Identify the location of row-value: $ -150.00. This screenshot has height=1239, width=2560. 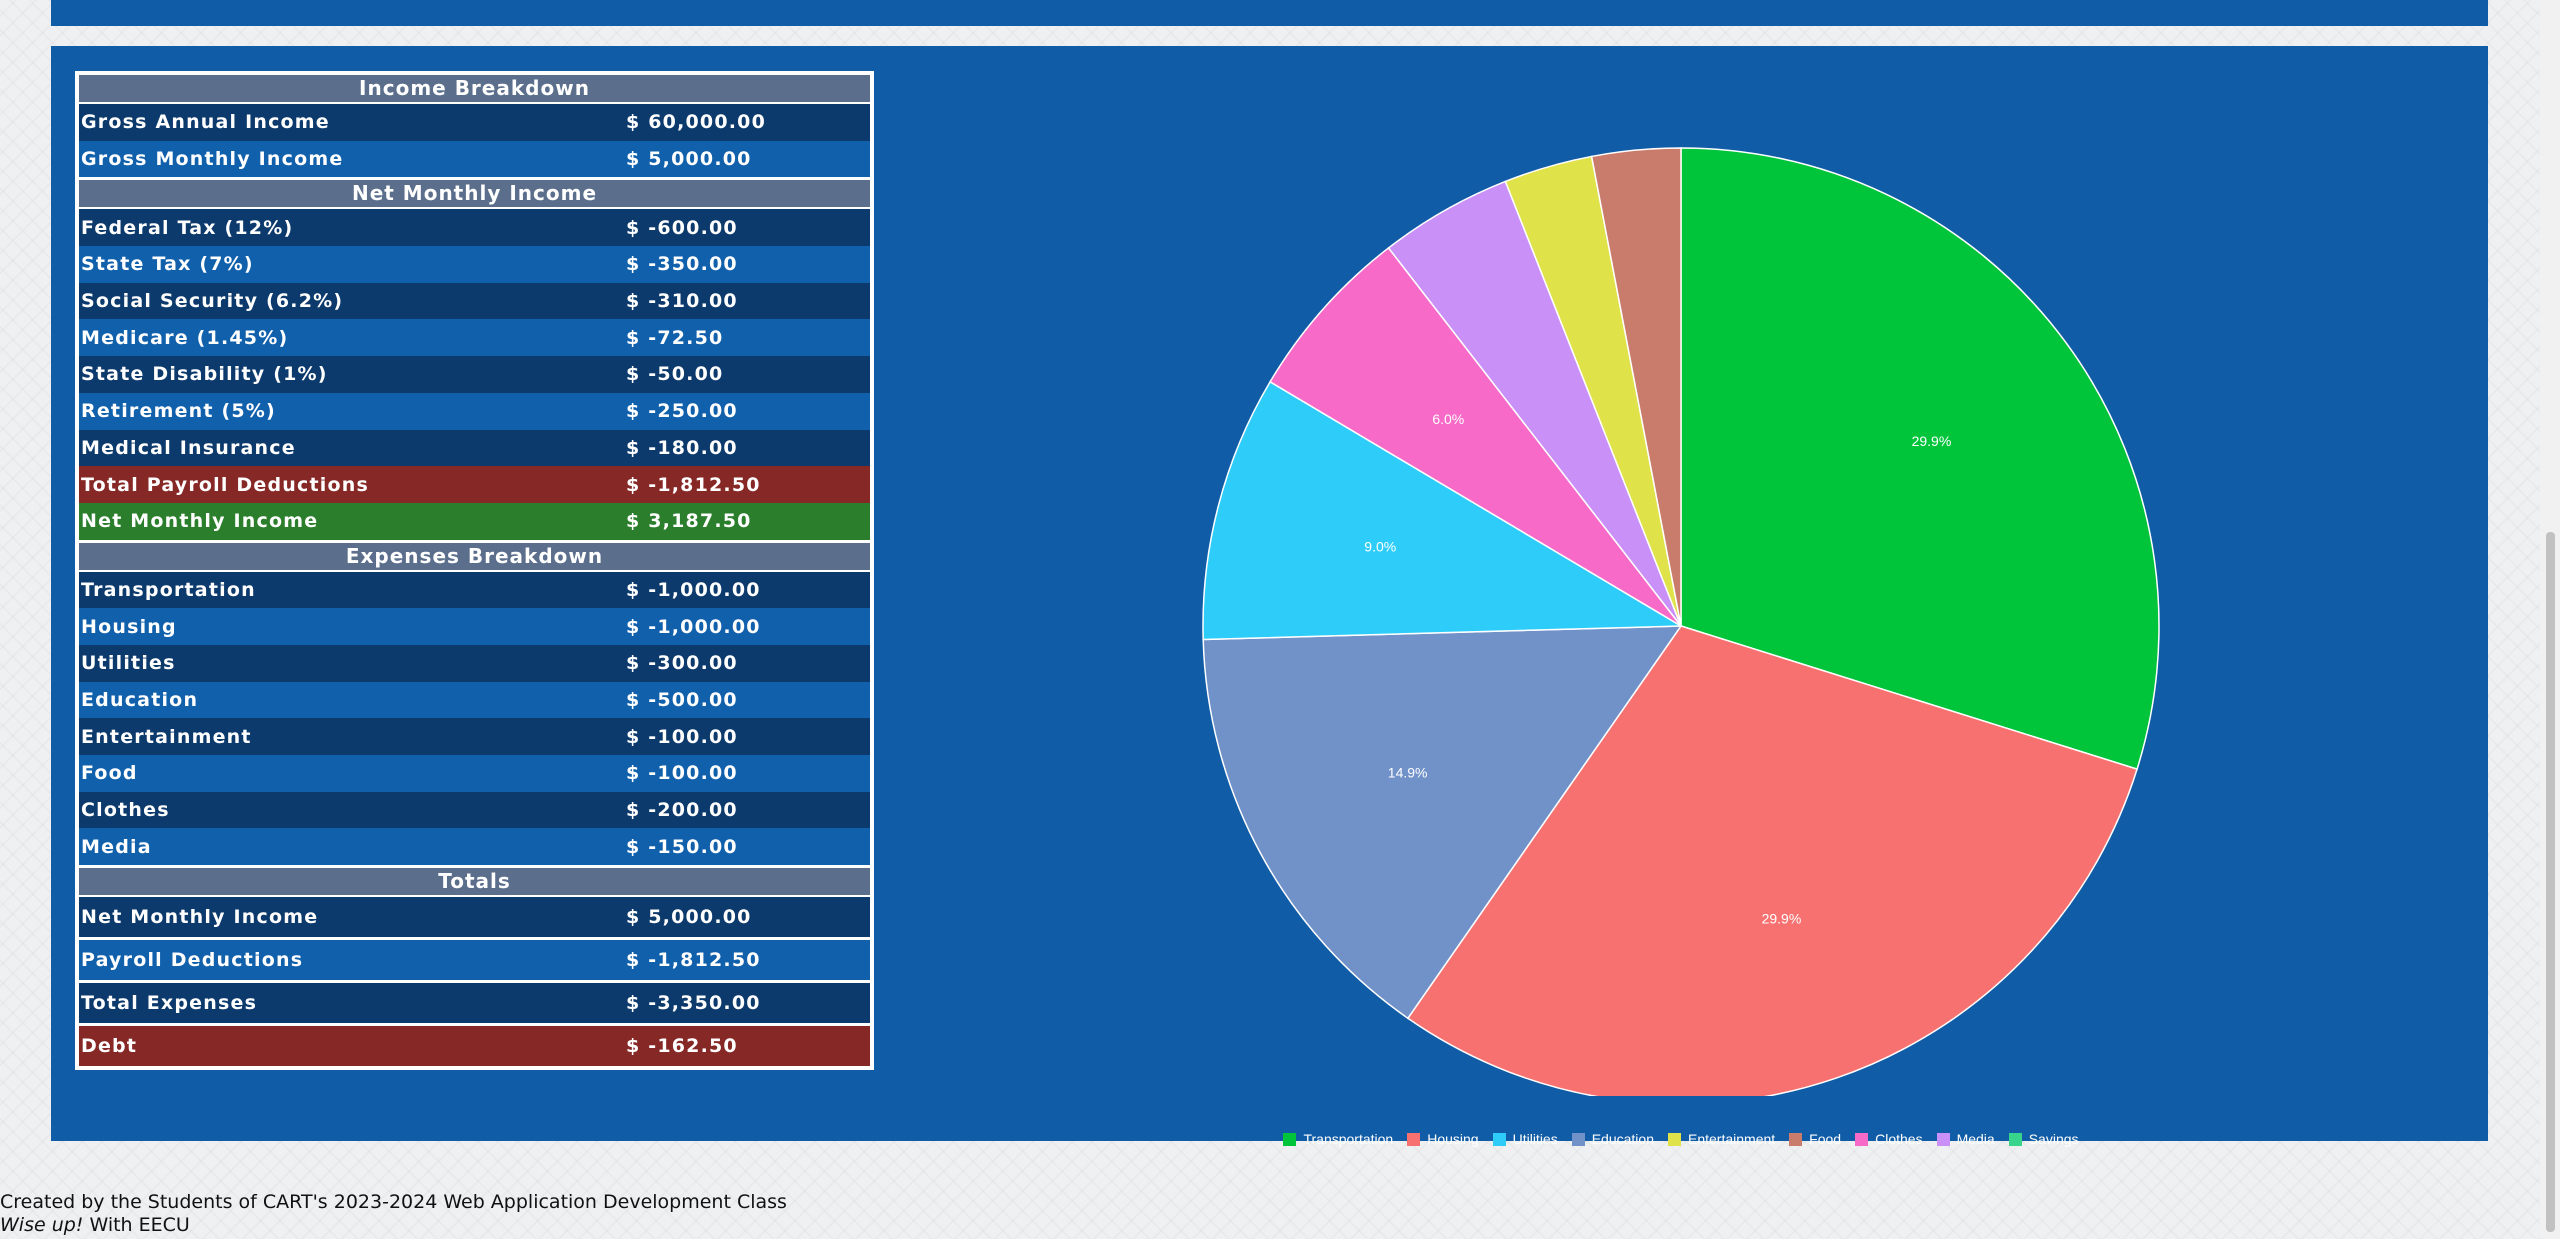
(682, 846).